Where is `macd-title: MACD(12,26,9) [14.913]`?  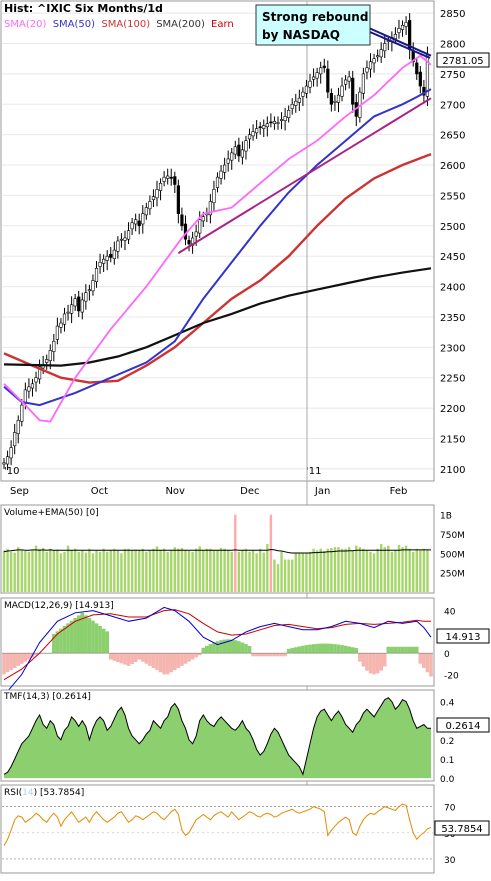 macd-title: MACD(12,26,9) [14.913] is located at coordinates (59, 606).